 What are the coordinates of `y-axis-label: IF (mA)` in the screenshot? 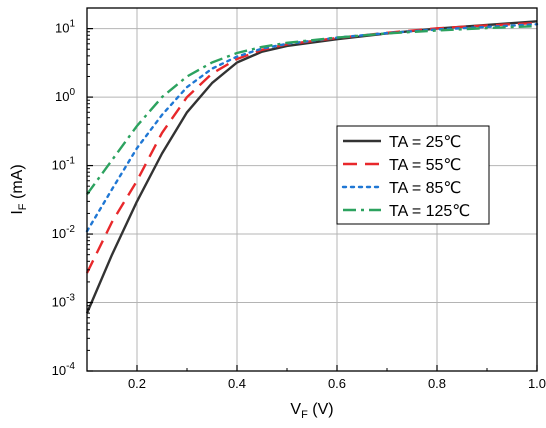 It's located at (19, 189).